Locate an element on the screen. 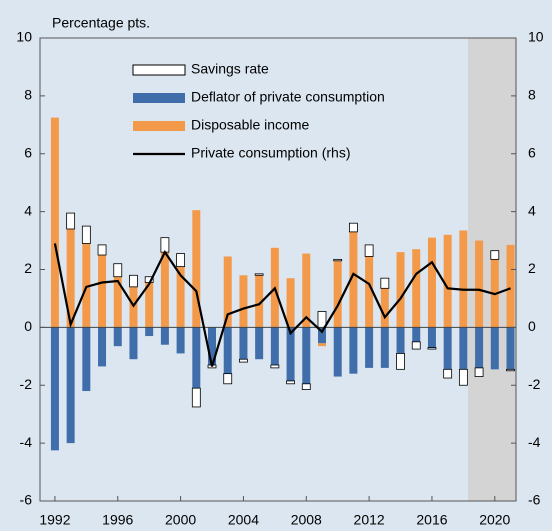 The width and height of the screenshot is (552, 531). x-tick-label: 2004 is located at coordinates (243, 520).